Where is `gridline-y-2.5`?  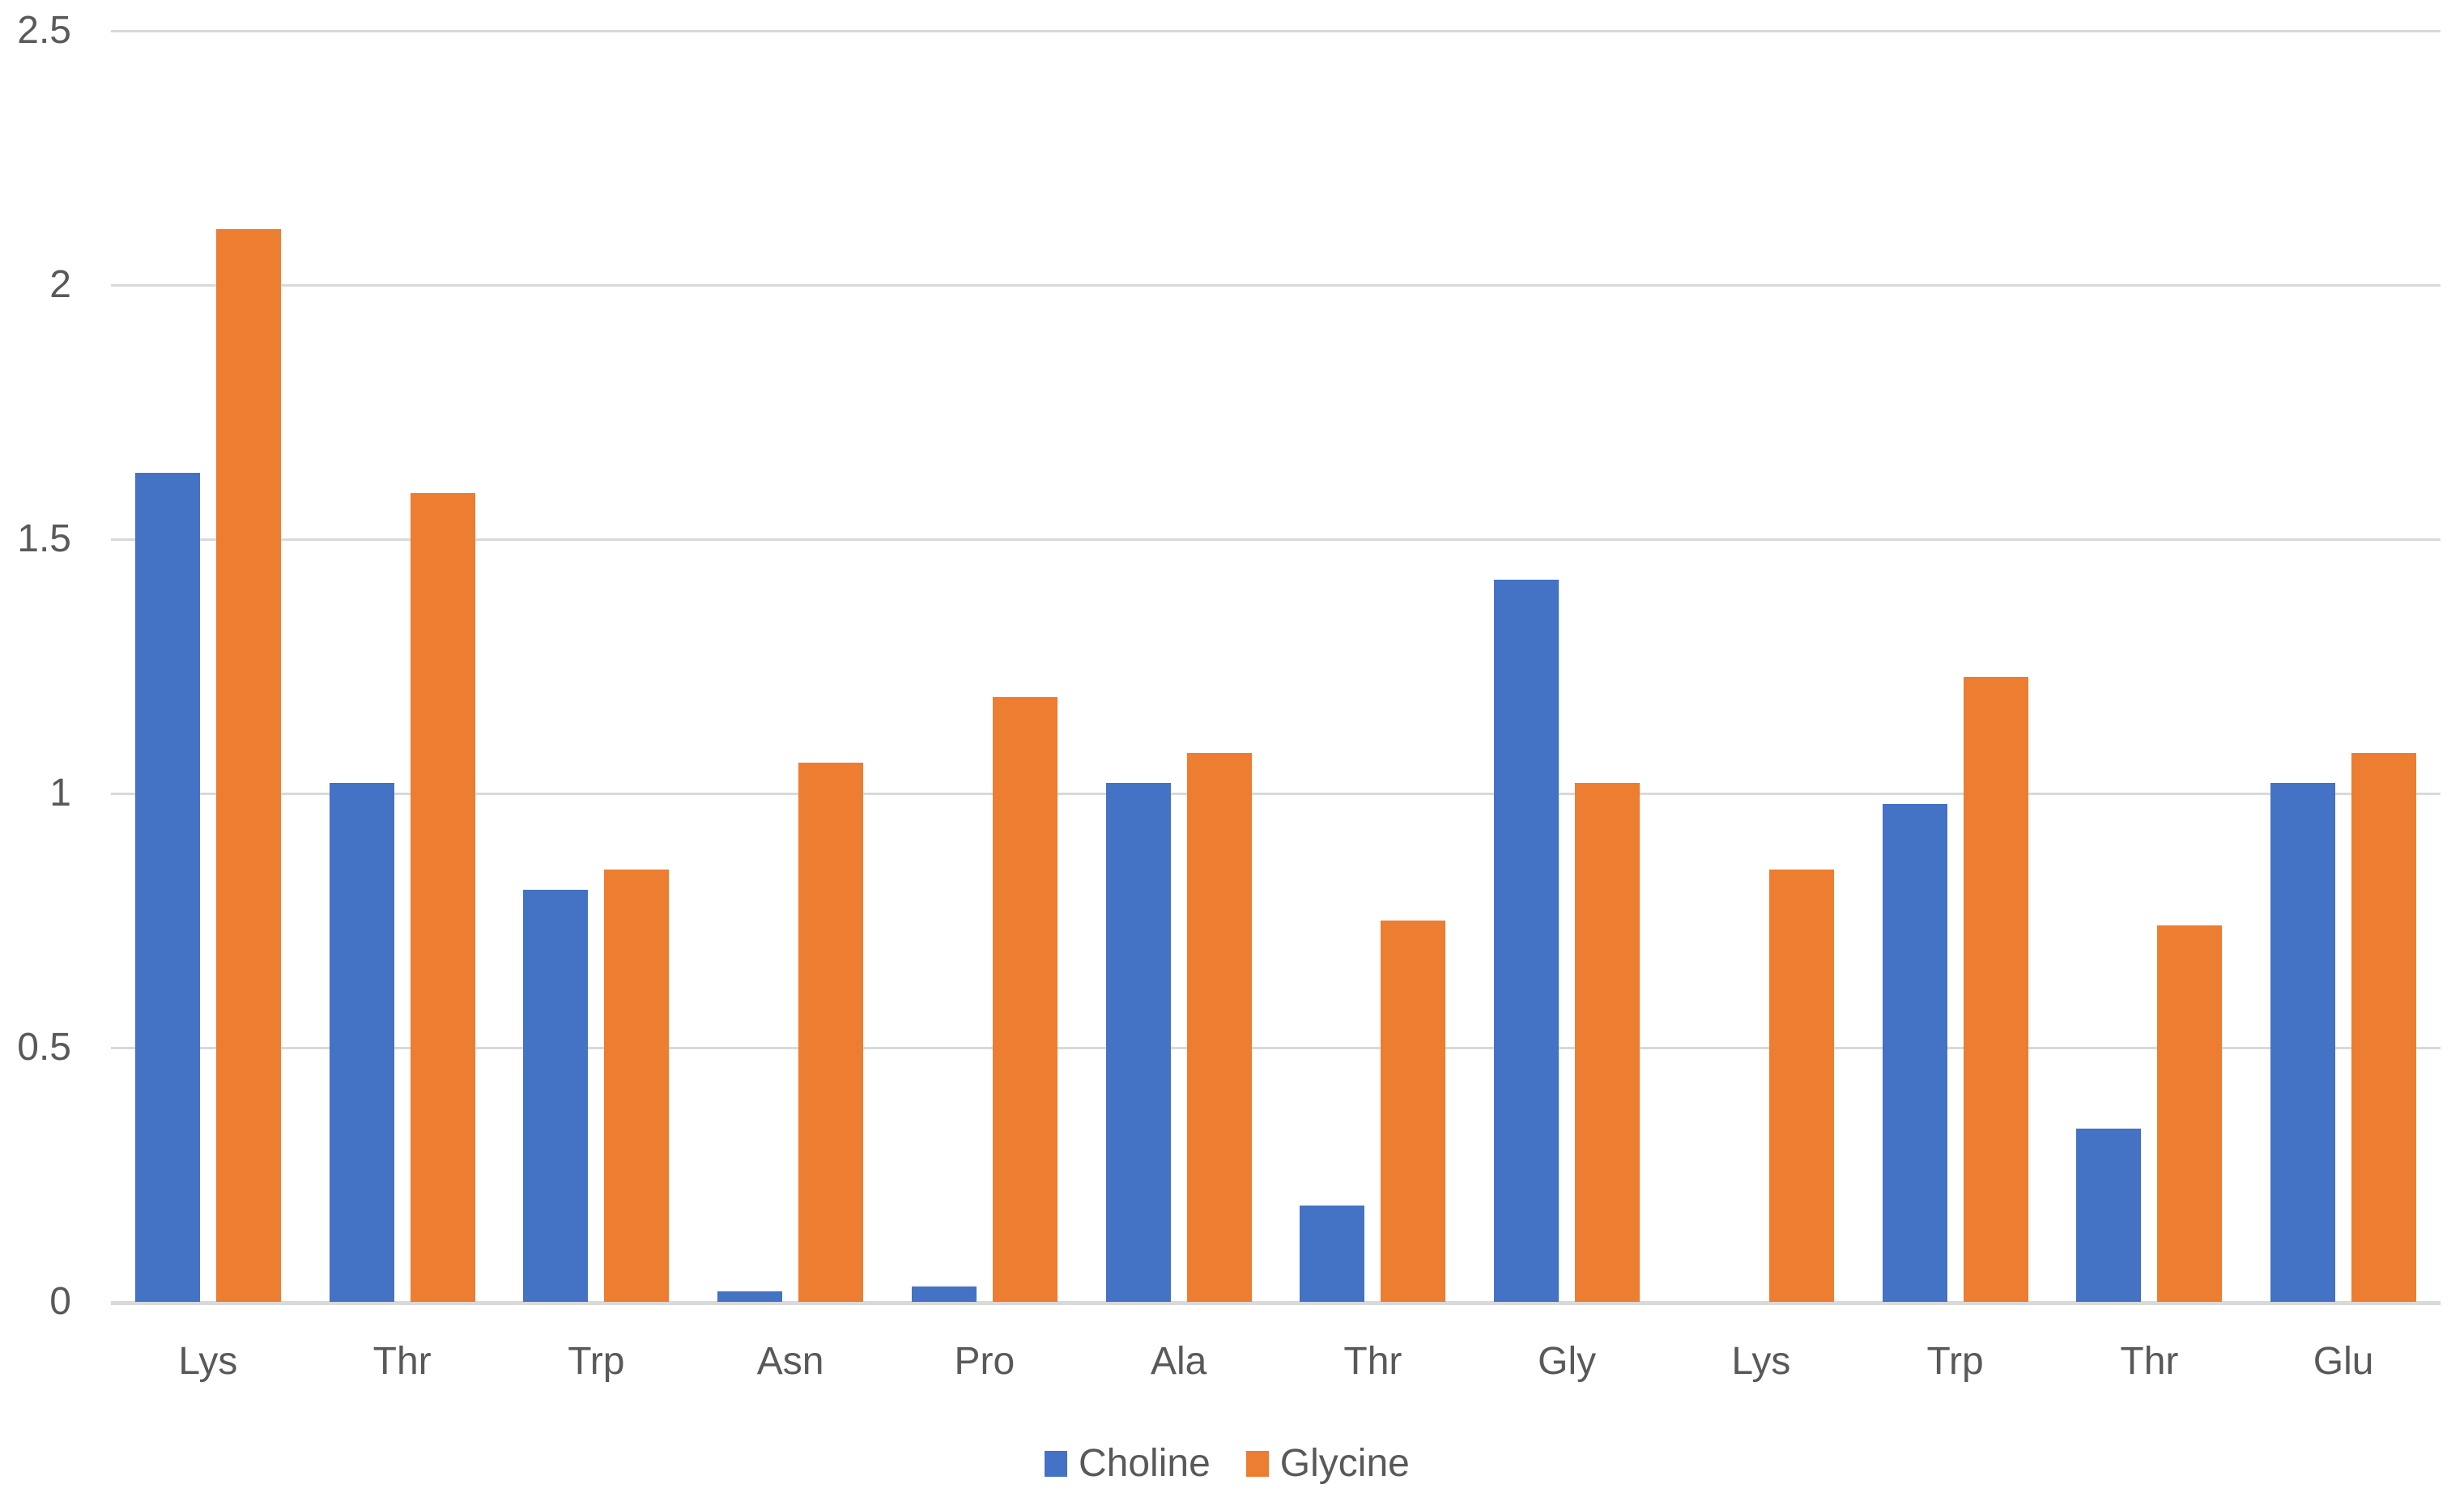 gridline-y-2.5 is located at coordinates (1276, 31).